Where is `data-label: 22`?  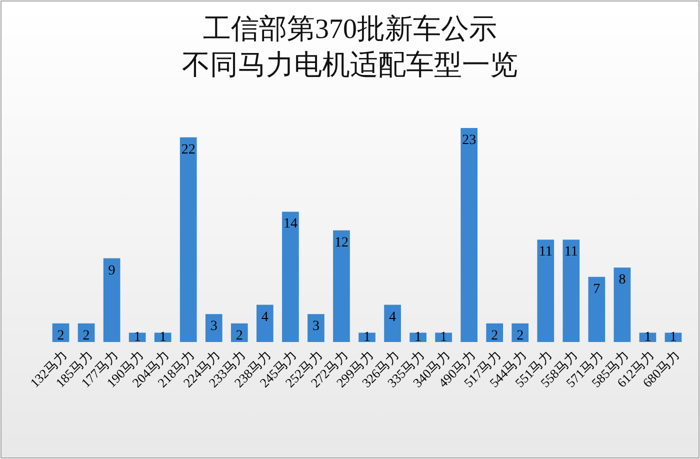
data-label: 22 is located at coordinates (188, 150).